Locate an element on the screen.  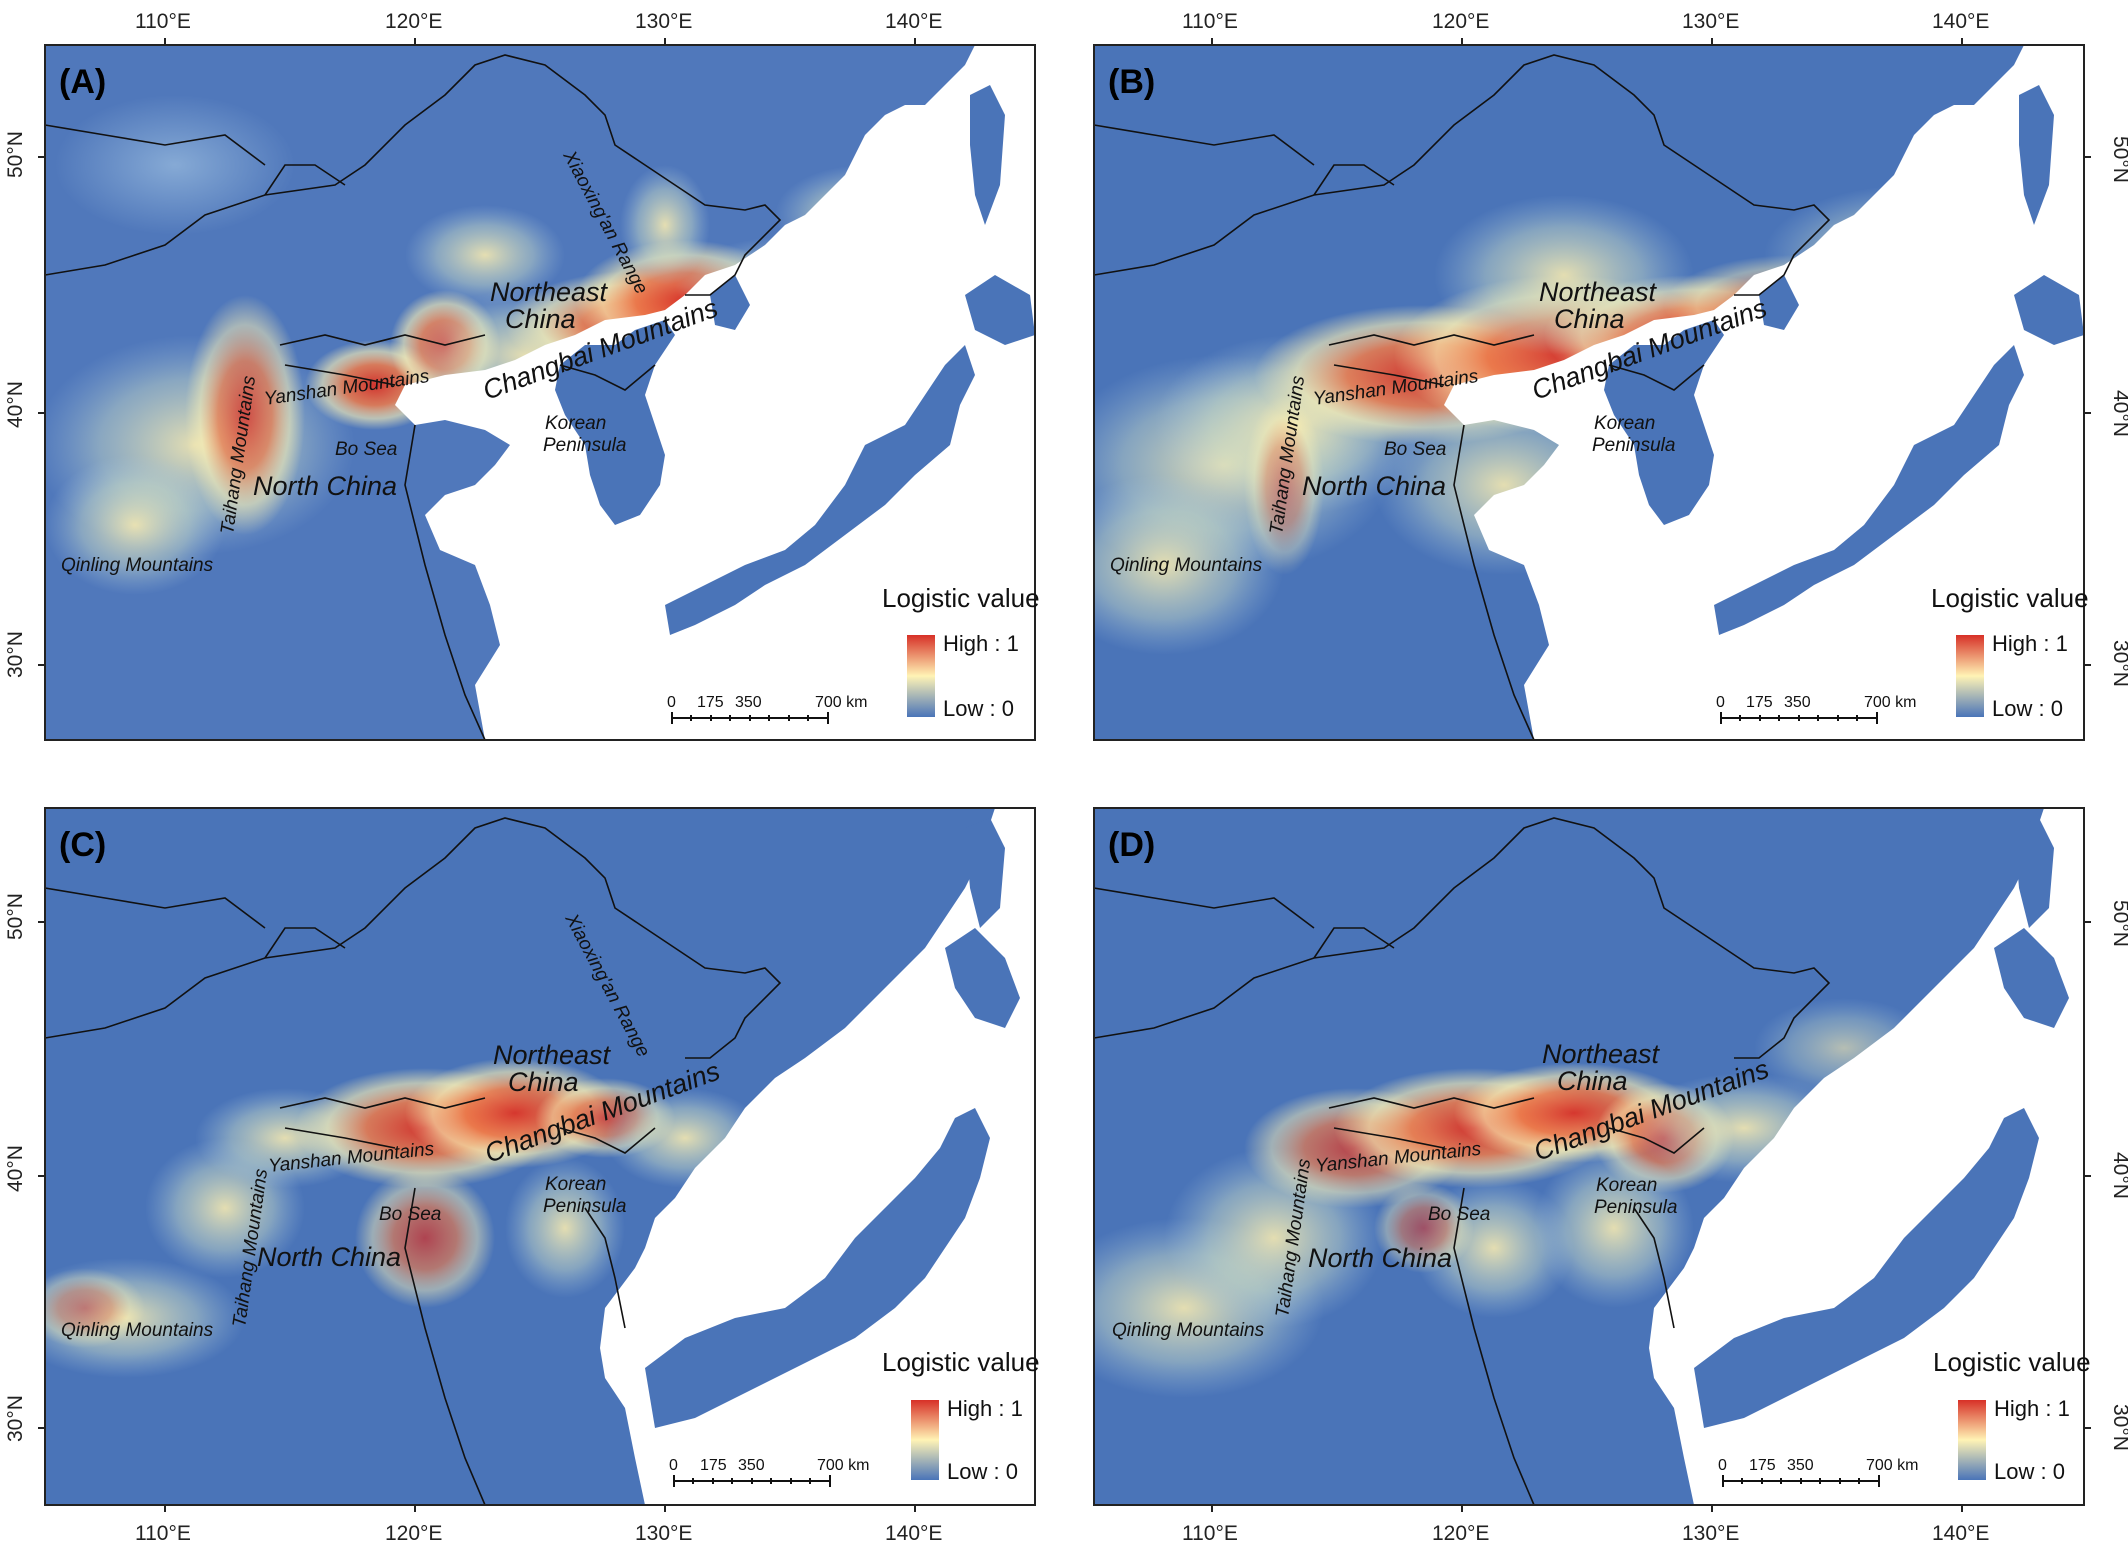
top-axis-a: 110°E 120°E 130°E 140°E is located at coordinates (538, 27).